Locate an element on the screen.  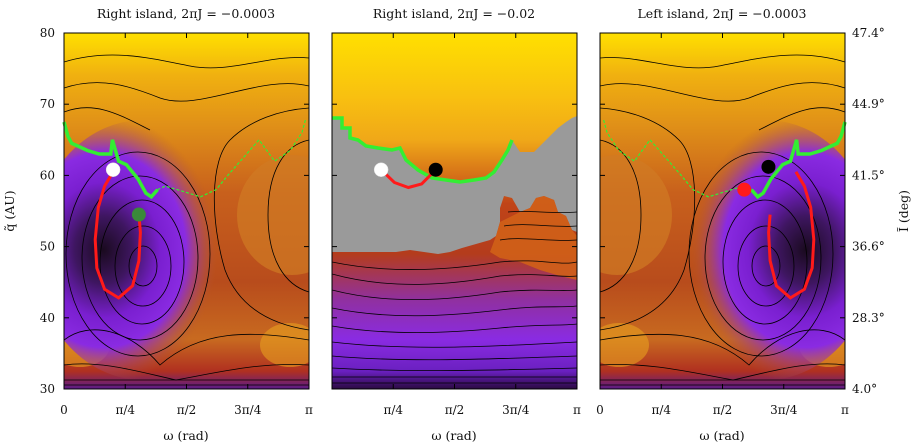
panel-2-title: Right island, 2πJ = −0.02 is located at coordinates (454, 13).